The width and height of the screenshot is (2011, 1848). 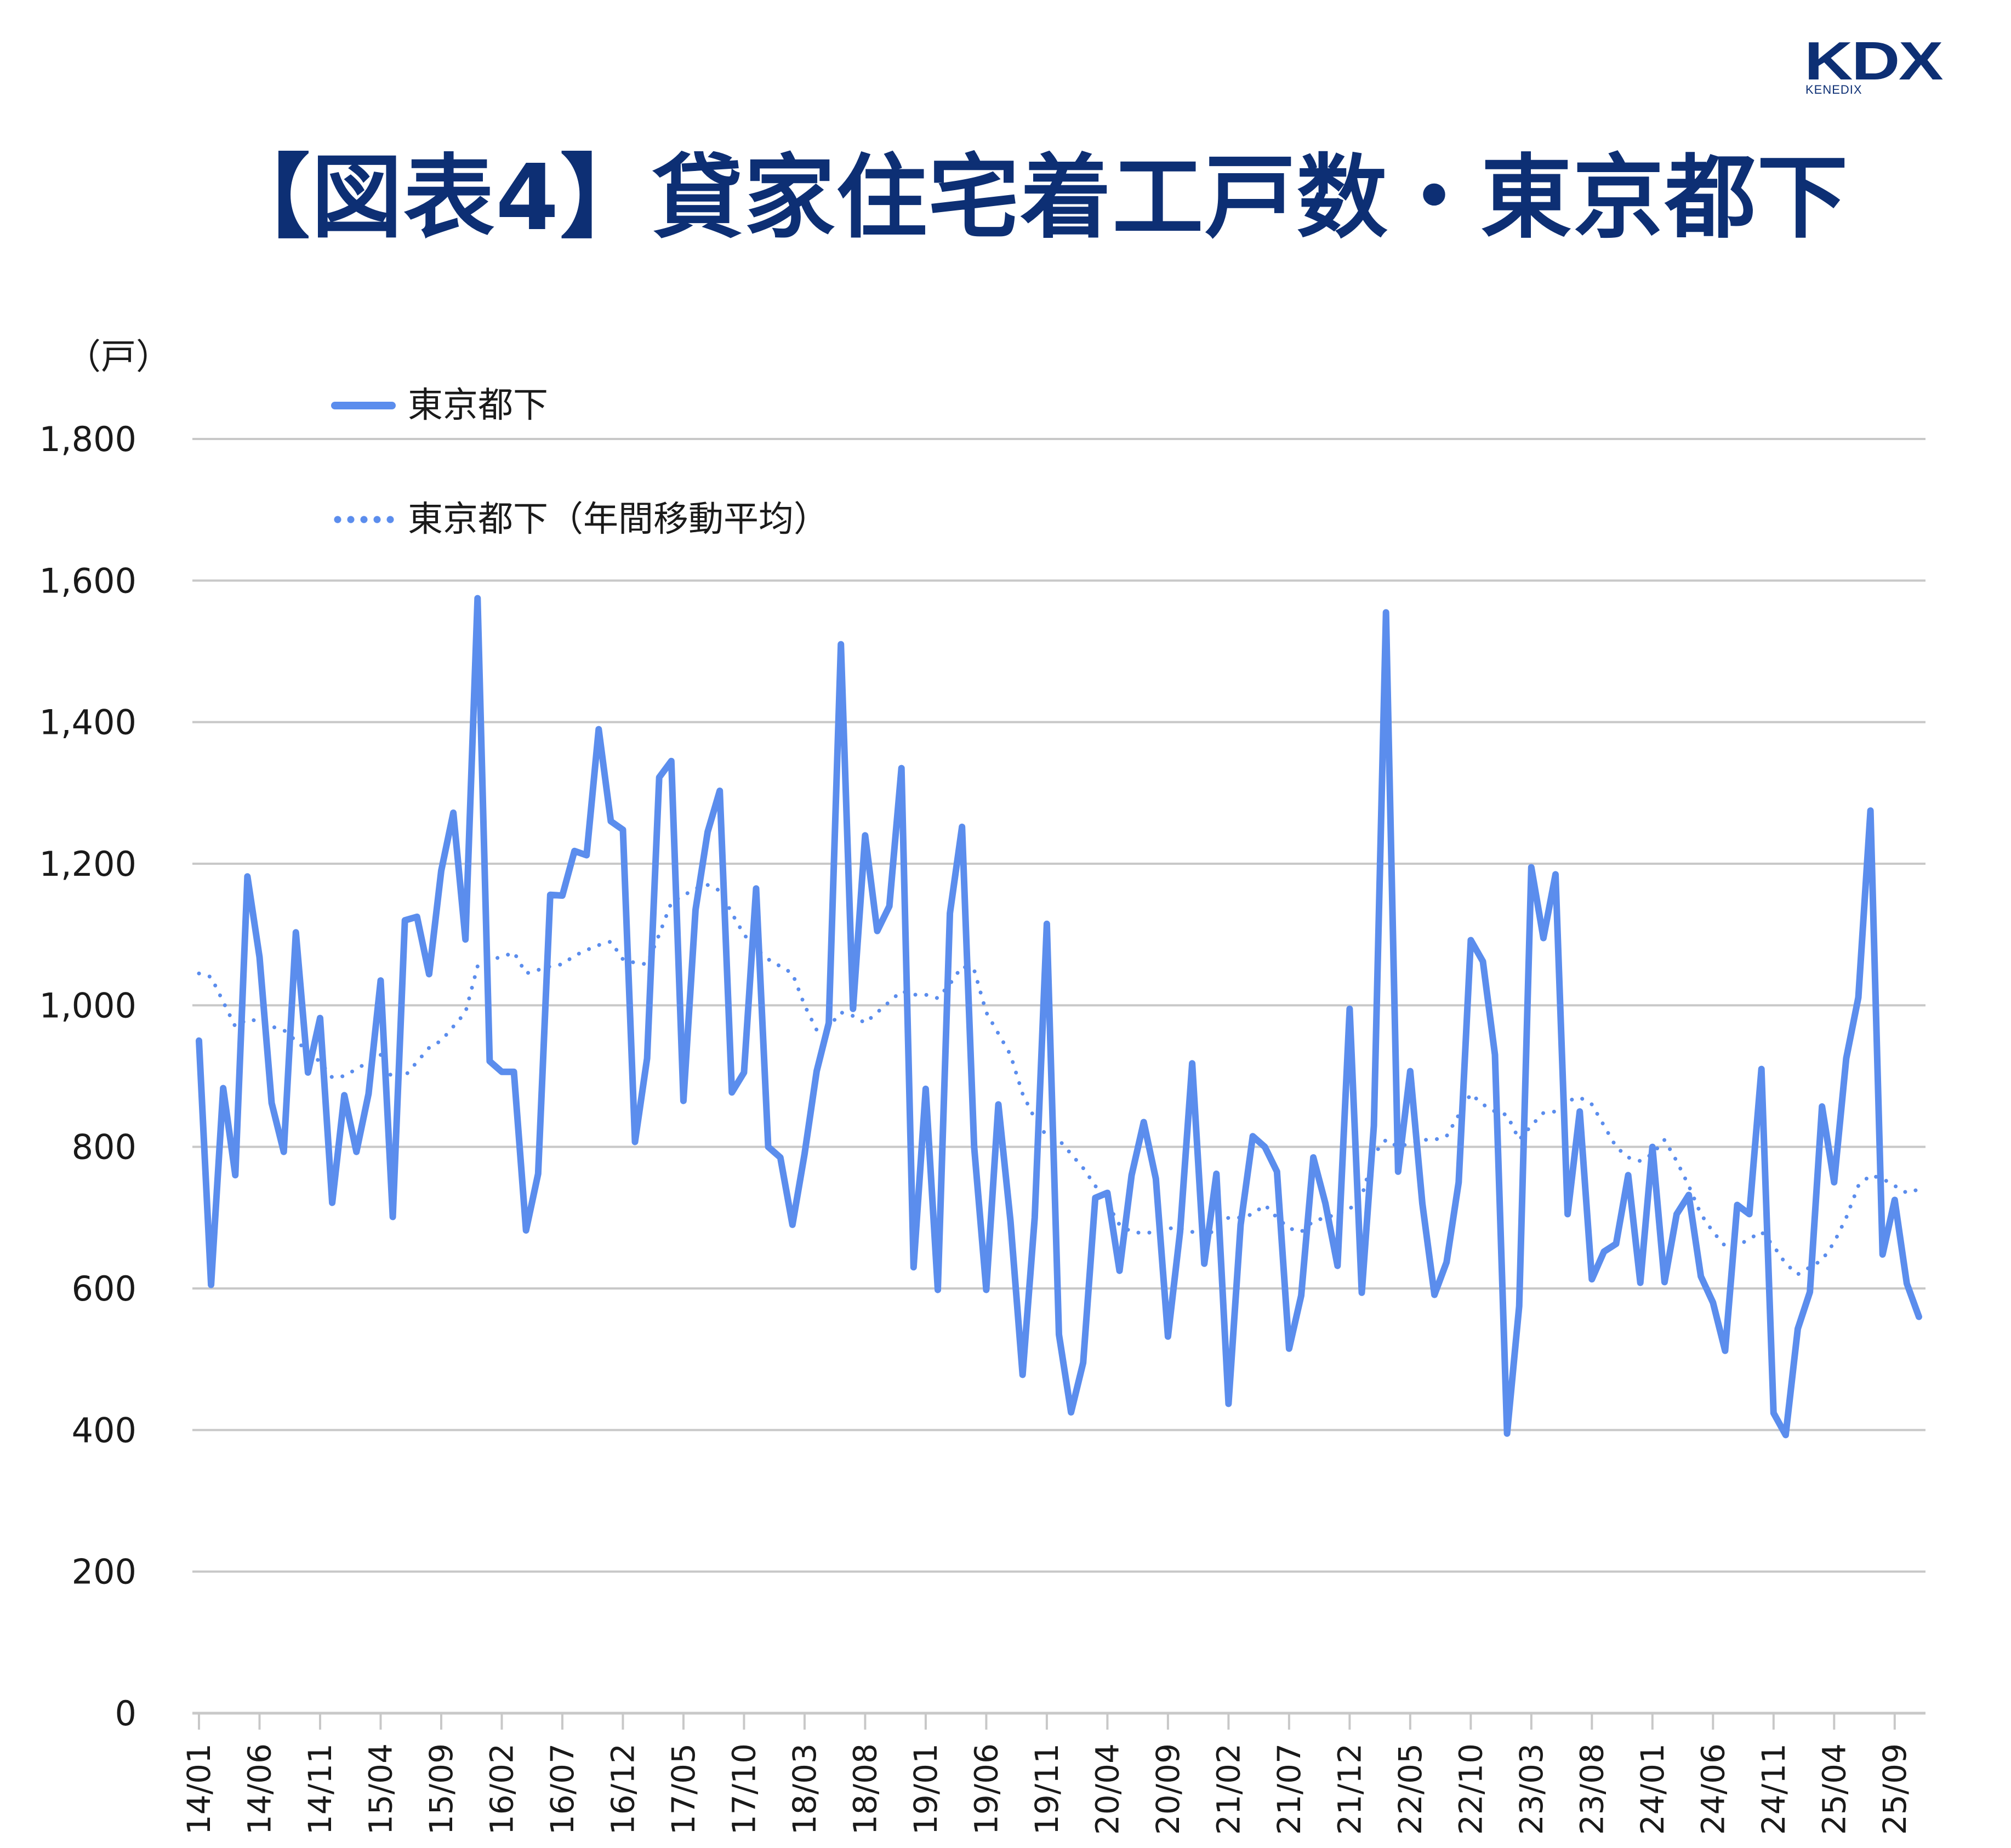 What do you see at coordinates (743, 1789) in the screenshot?
I see `x-tick-label: 17/10` at bounding box center [743, 1789].